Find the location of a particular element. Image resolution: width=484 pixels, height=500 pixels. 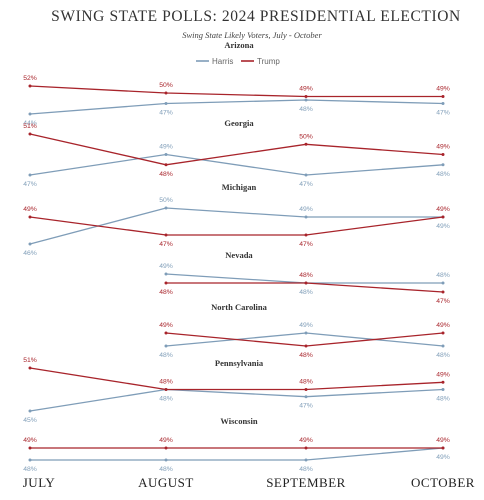

legend-label-trump: Trump is located at coordinates (268, 61).